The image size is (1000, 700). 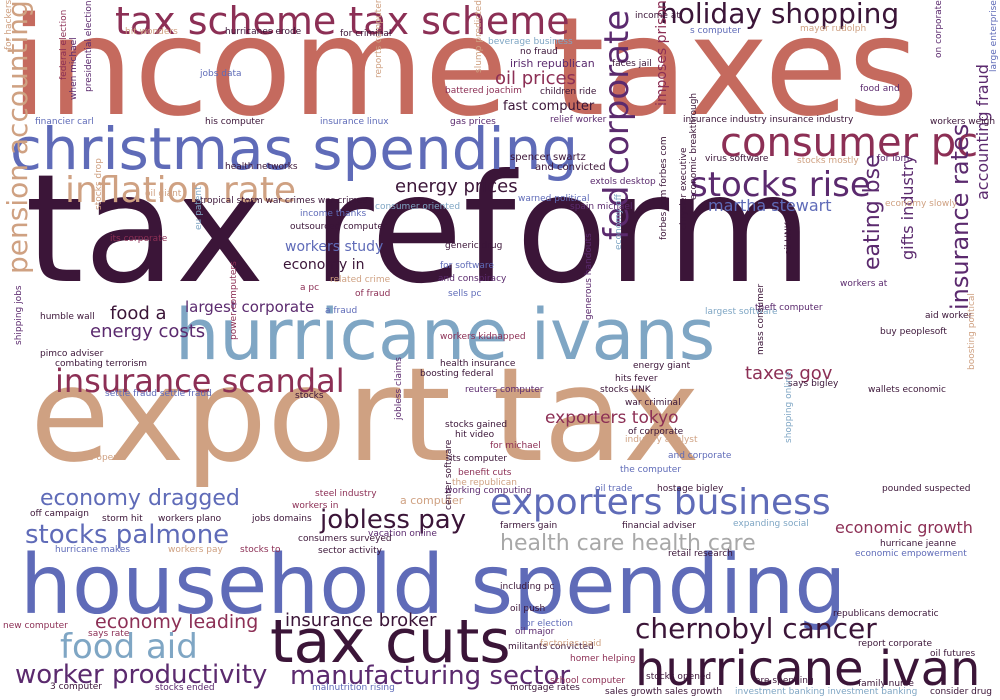 What do you see at coordinates (19, 315) in the screenshot?
I see `word-cloud-term: shipping jobs` at bounding box center [19, 315].